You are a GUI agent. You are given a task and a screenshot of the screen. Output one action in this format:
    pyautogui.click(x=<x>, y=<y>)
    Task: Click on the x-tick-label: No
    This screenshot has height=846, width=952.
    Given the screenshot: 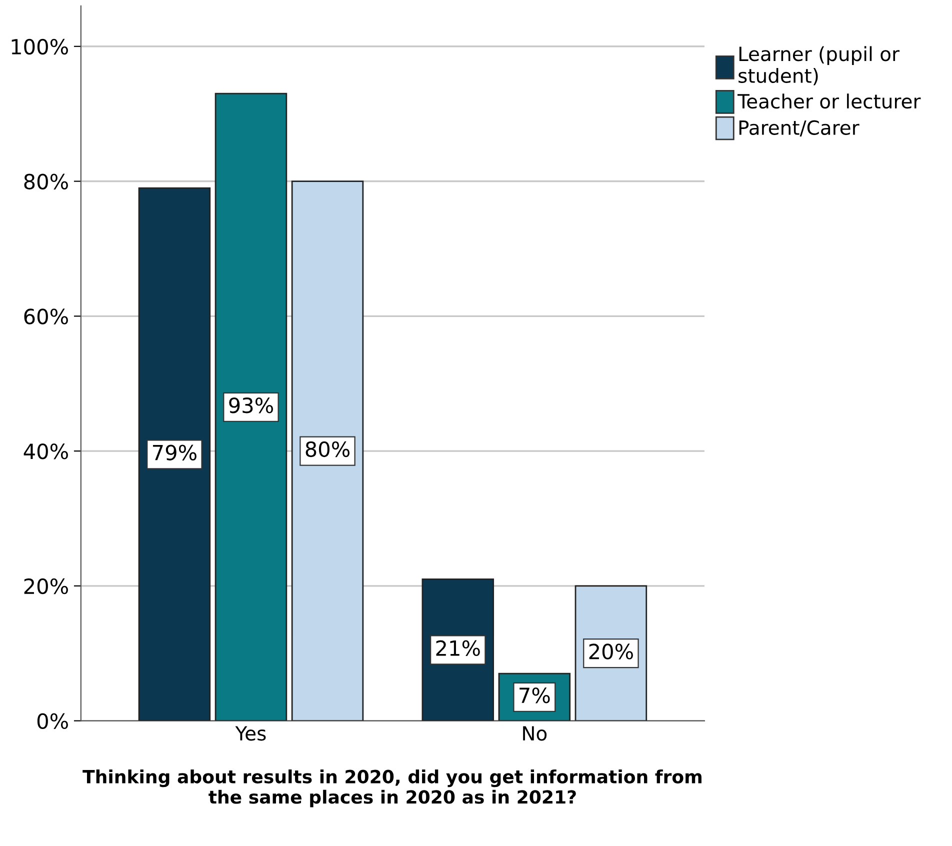 What is the action you would take?
    pyautogui.click(x=535, y=733)
    